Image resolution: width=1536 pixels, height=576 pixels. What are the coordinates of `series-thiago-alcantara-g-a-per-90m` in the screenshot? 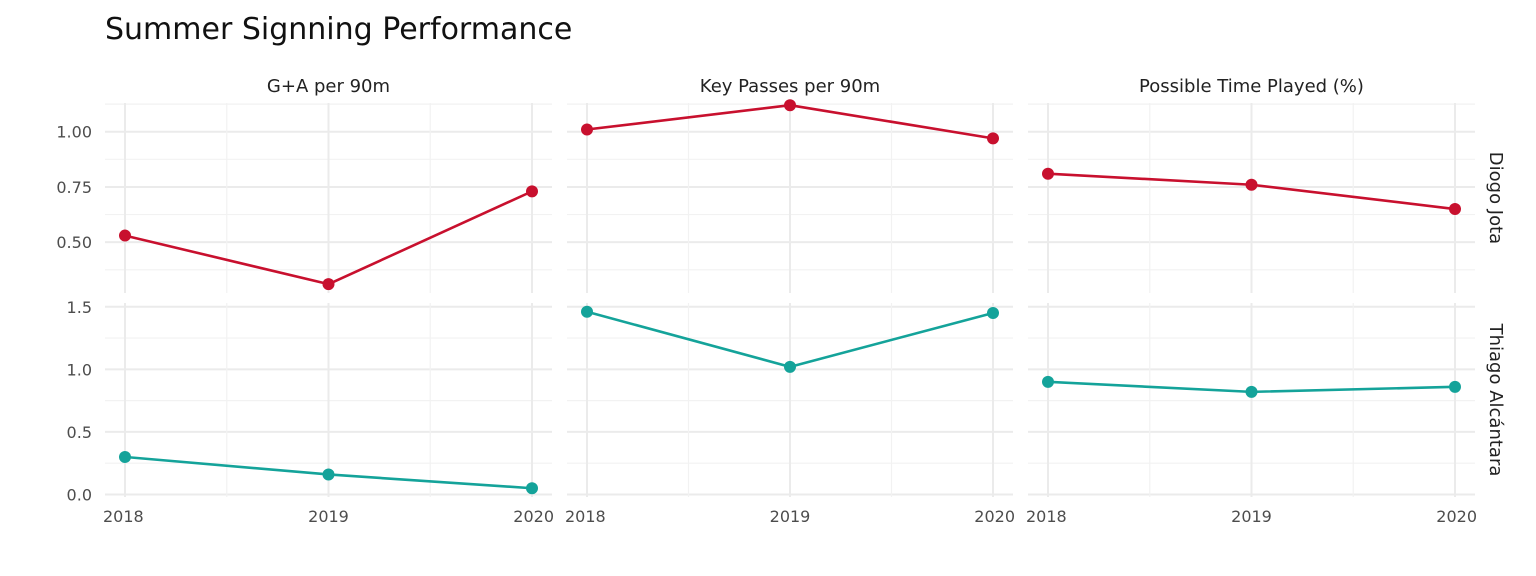 It's located at (328, 472).